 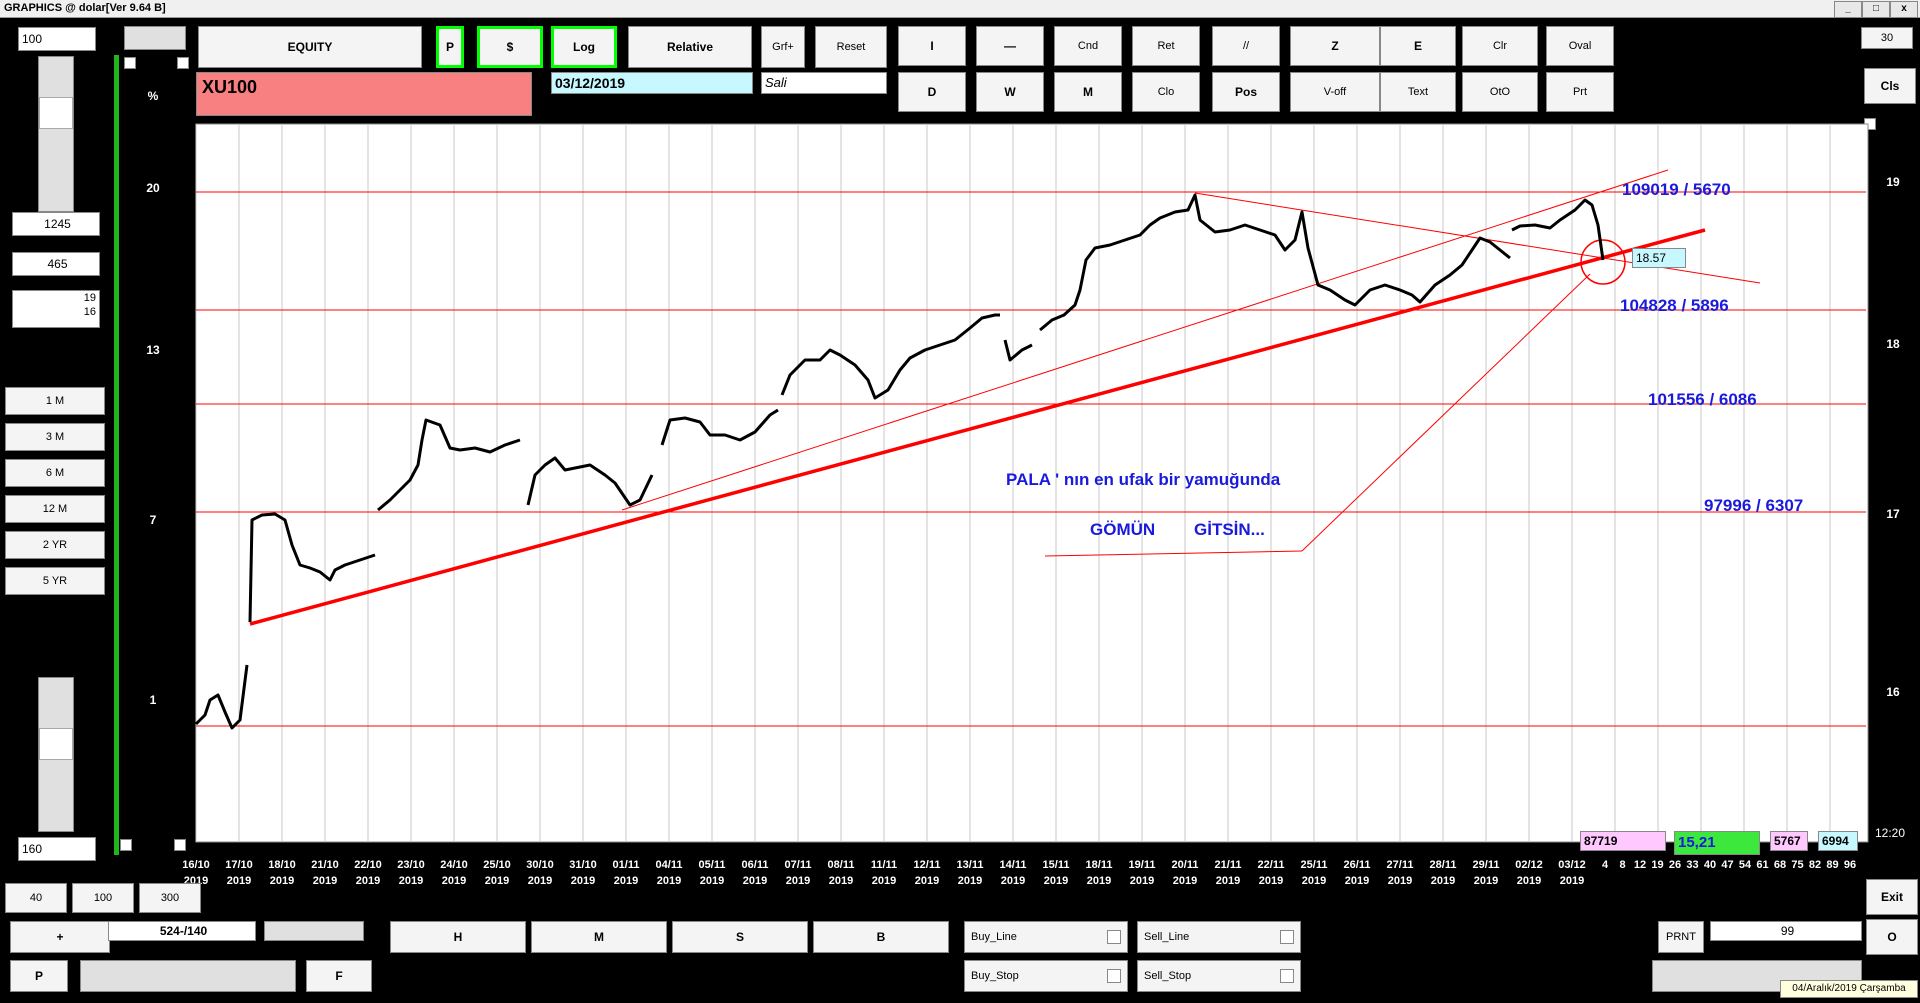 I want to click on y-right-tick: 16, so click(x=1893, y=692).